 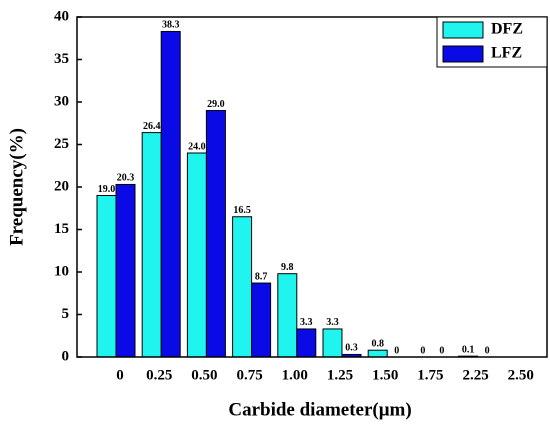 What do you see at coordinates (16, 187) in the screenshot?
I see `y-axis-label: Frequency(%)` at bounding box center [16, 187].